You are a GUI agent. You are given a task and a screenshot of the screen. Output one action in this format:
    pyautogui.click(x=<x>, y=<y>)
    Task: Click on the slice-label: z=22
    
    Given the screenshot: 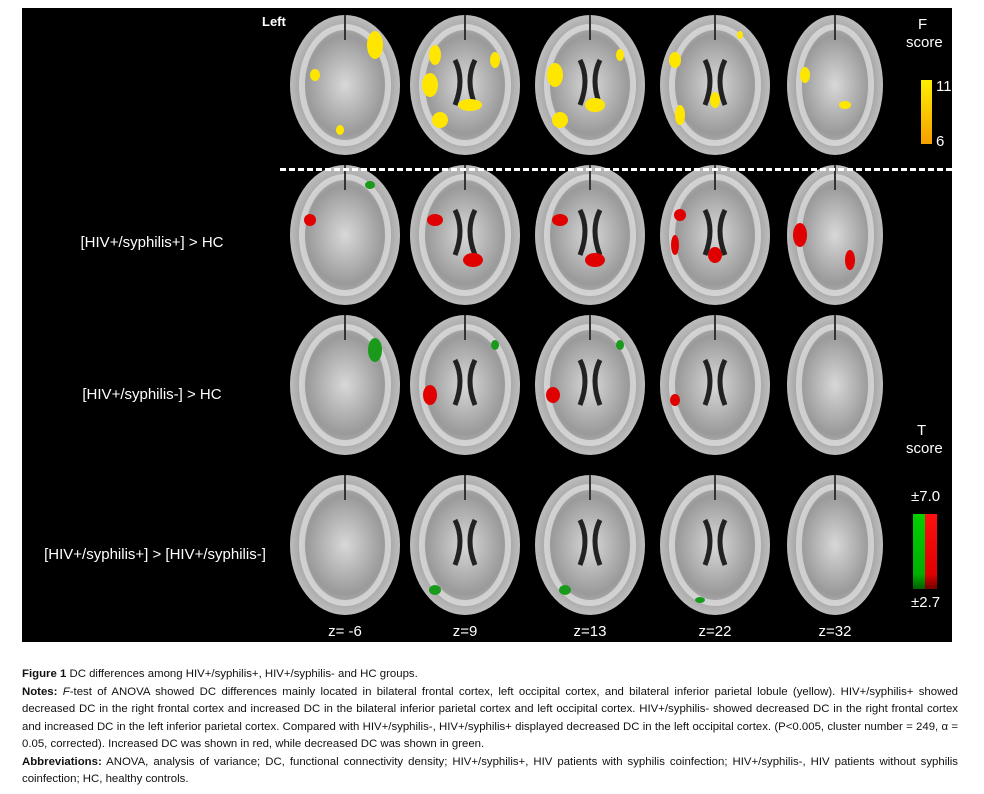 What is the action you would take?
    pyautogui.click(x=715, y=631)
    